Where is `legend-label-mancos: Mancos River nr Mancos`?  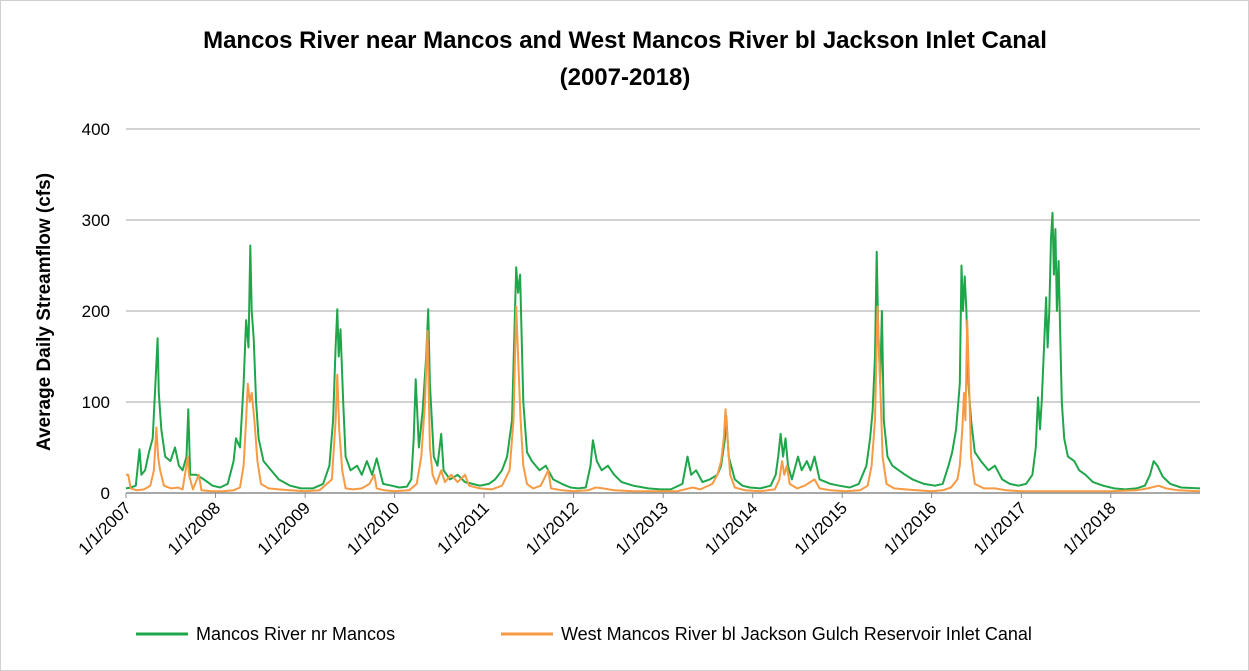
legend-label-mancos: Mancos River nr Mancos is located at coordinates (295, 634).